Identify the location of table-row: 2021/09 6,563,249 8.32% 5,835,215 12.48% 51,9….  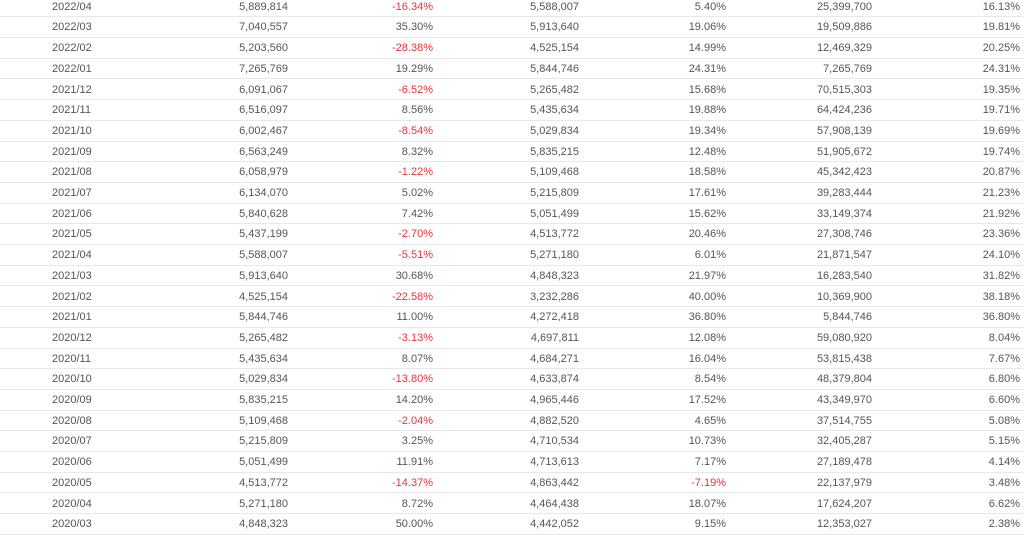
(512, 152).